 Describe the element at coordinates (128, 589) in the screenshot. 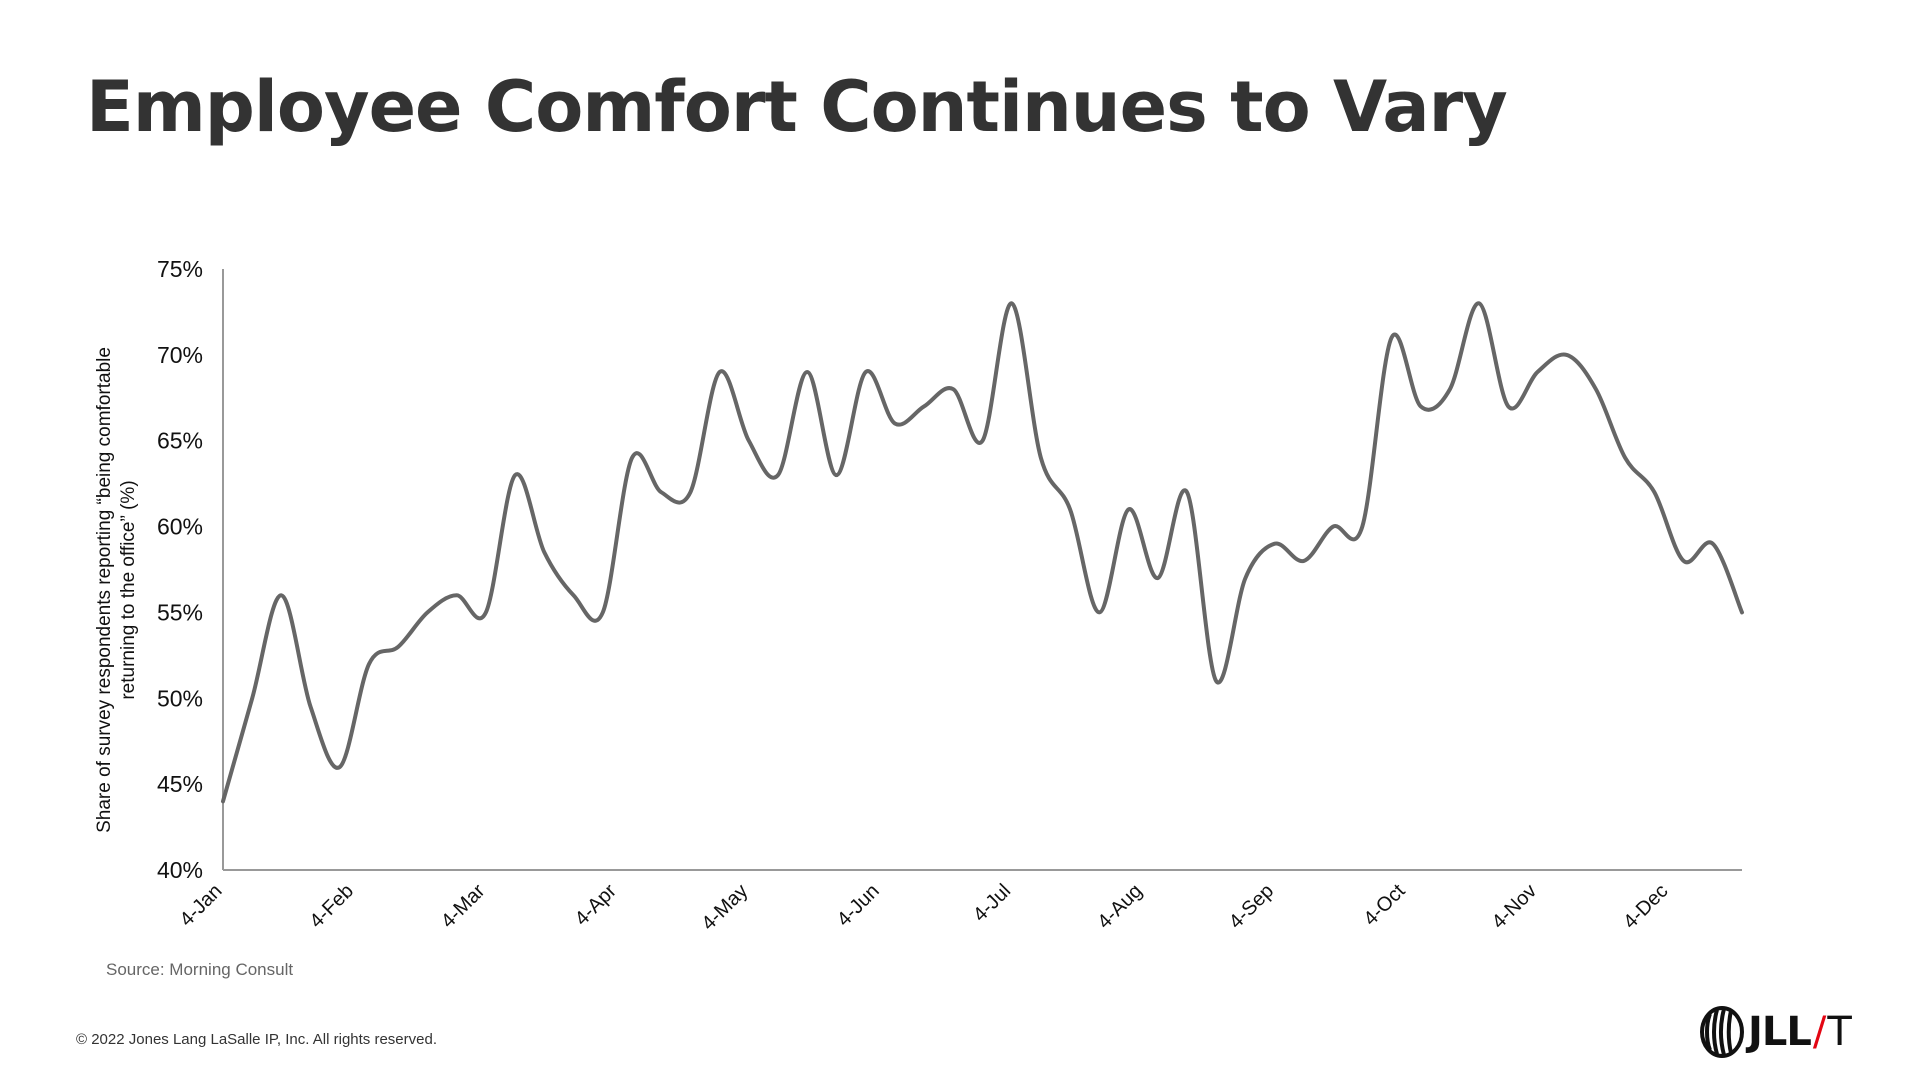

I see `y-axis-title-line2: returning to the office” (%)` at that location.